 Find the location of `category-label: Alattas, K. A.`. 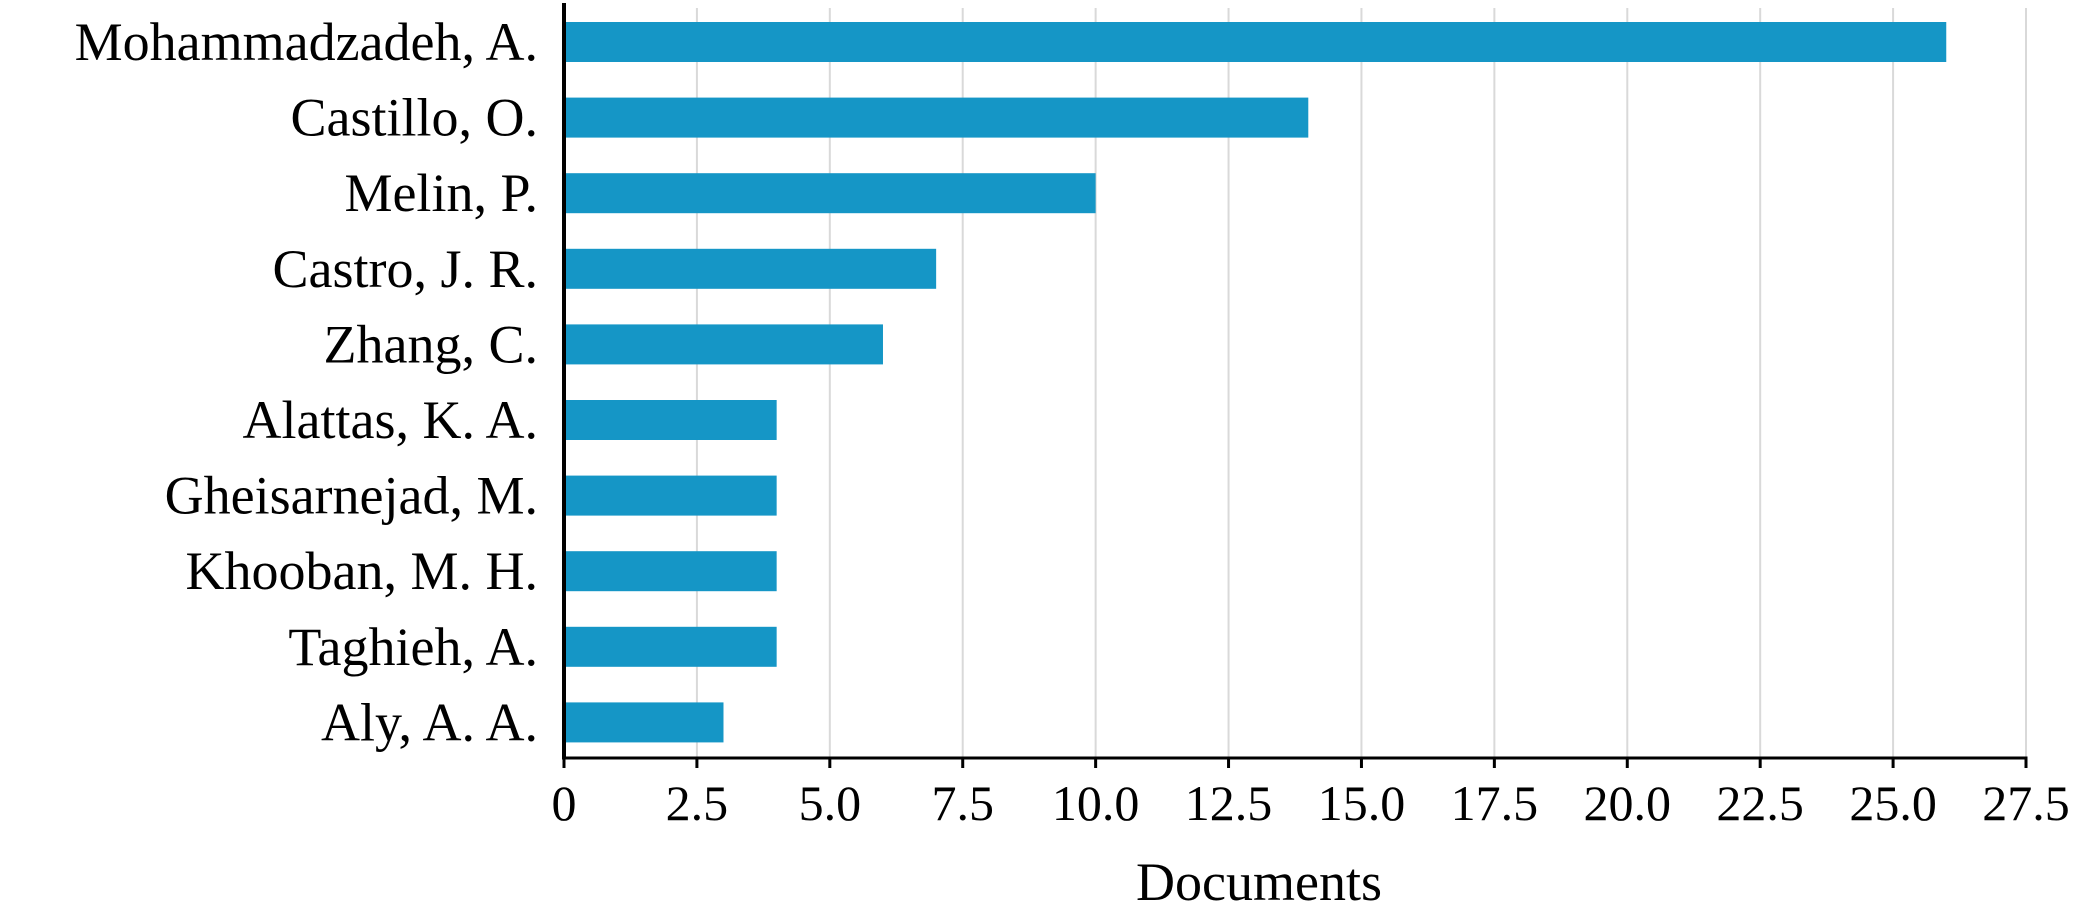

category-label: Alattas, K. A. is located at coordinates (390, 420).